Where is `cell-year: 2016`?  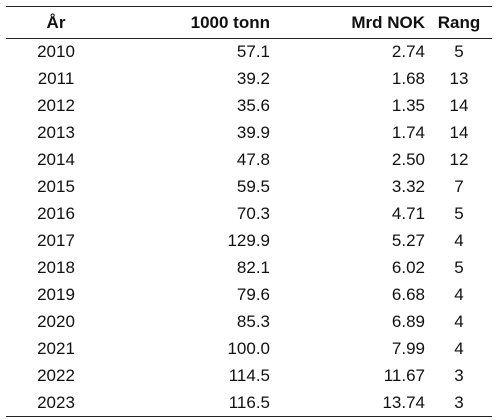
cell-year: 2016 is located at coordinates (56, 213).